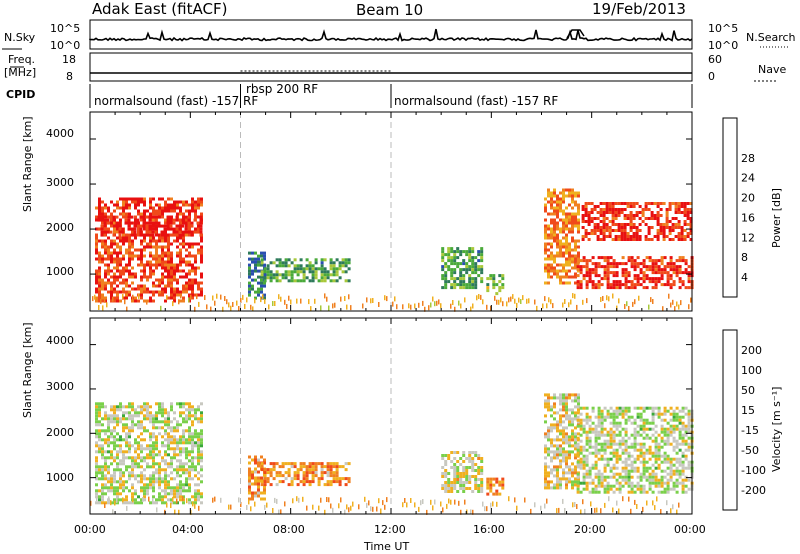 The height and width of the screenshot is (554, 800). Describe the element at coordinates (60, 227) in the screenshot. I see `power-ytick-2000: 2000` at that location.